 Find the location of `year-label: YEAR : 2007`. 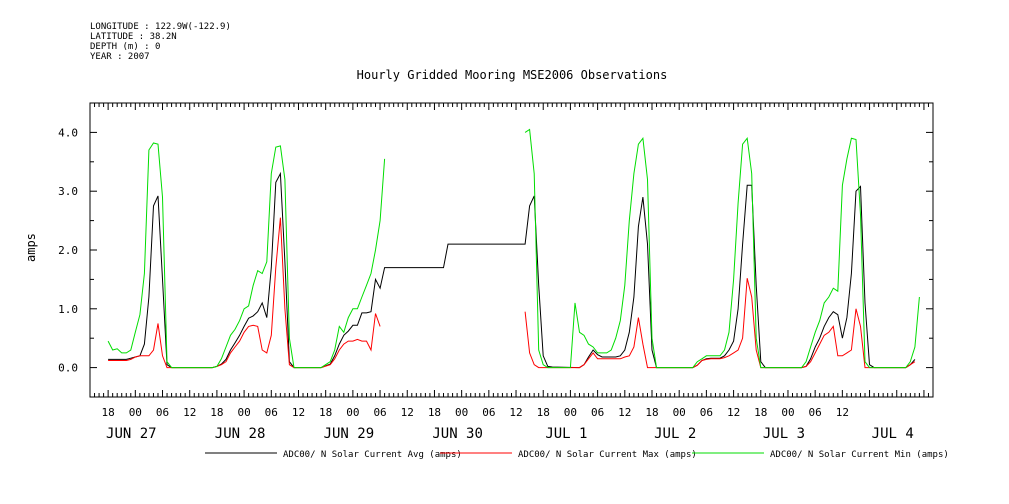

year-label: YEAR : 2007 is located at coordinates (120, 57).